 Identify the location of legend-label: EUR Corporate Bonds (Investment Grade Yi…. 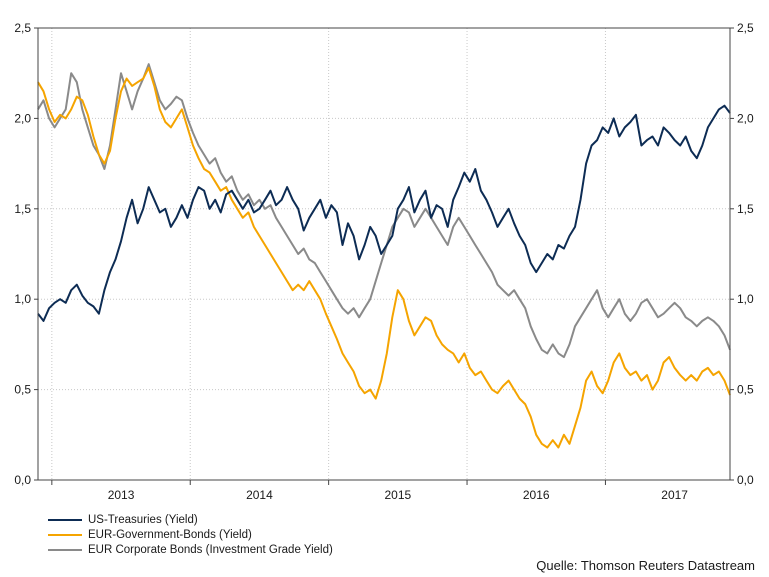
(210, 549).